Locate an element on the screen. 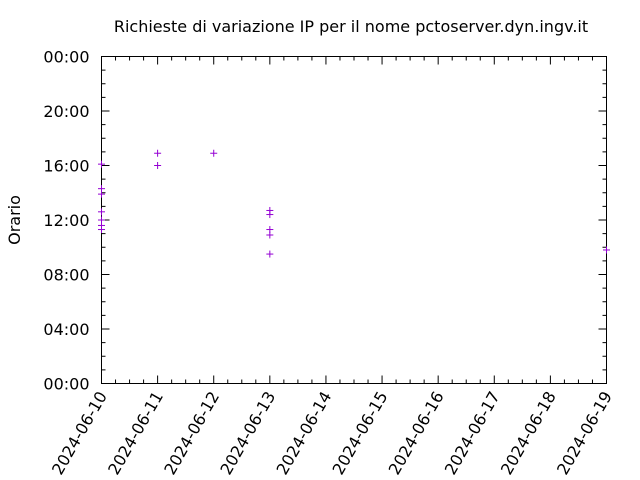 The image size is (640, 480). x-tick-label: 2024-06-16 is located at coordinates (416, 433).